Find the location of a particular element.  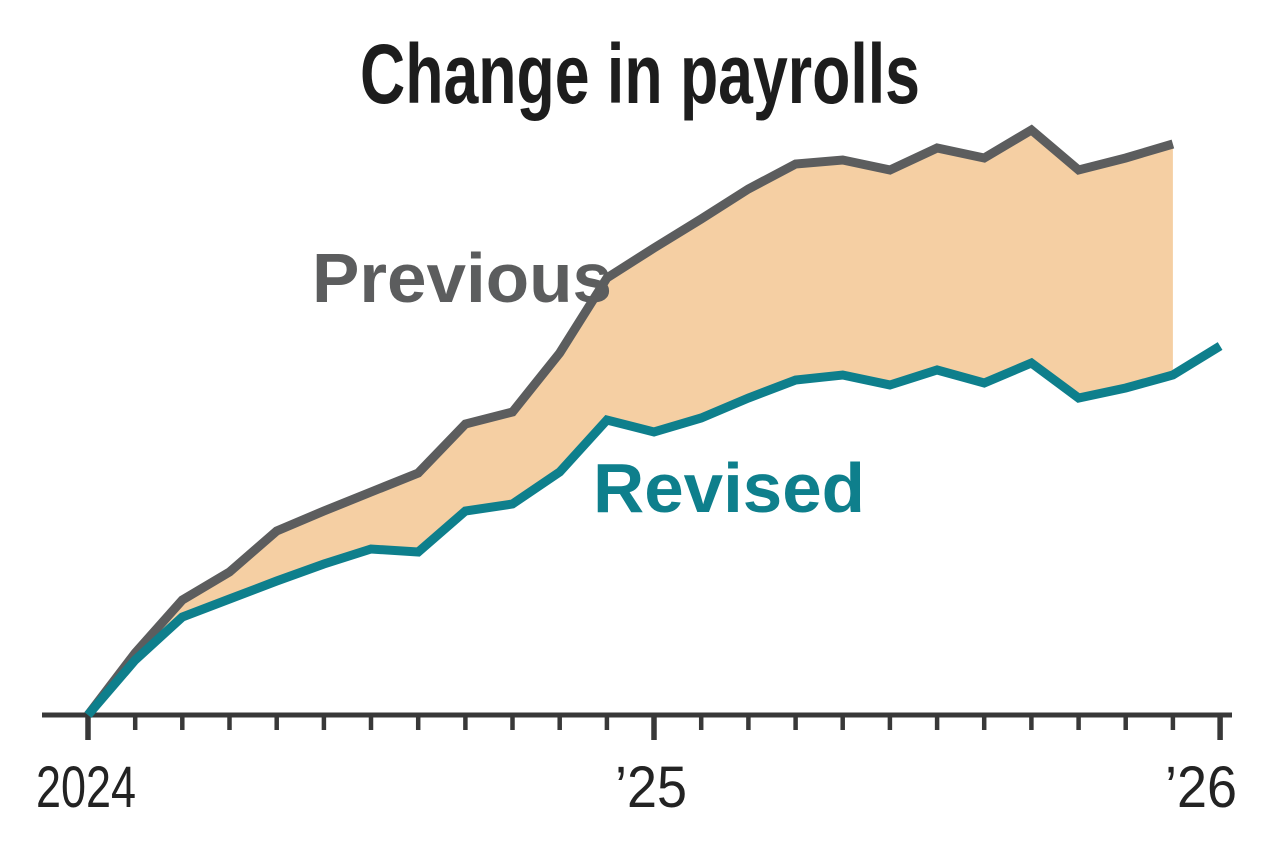

x-axis-ticks is located at coordinates (654, 728).